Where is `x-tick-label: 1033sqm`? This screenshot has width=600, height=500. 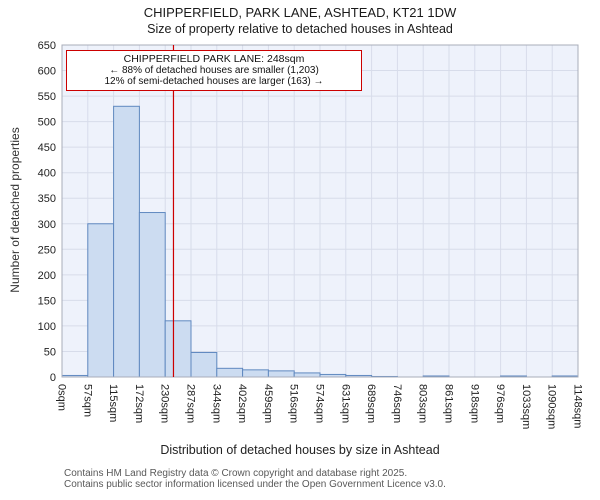
x-tick-label: 1033sqm is located at coordinates (526, 406).